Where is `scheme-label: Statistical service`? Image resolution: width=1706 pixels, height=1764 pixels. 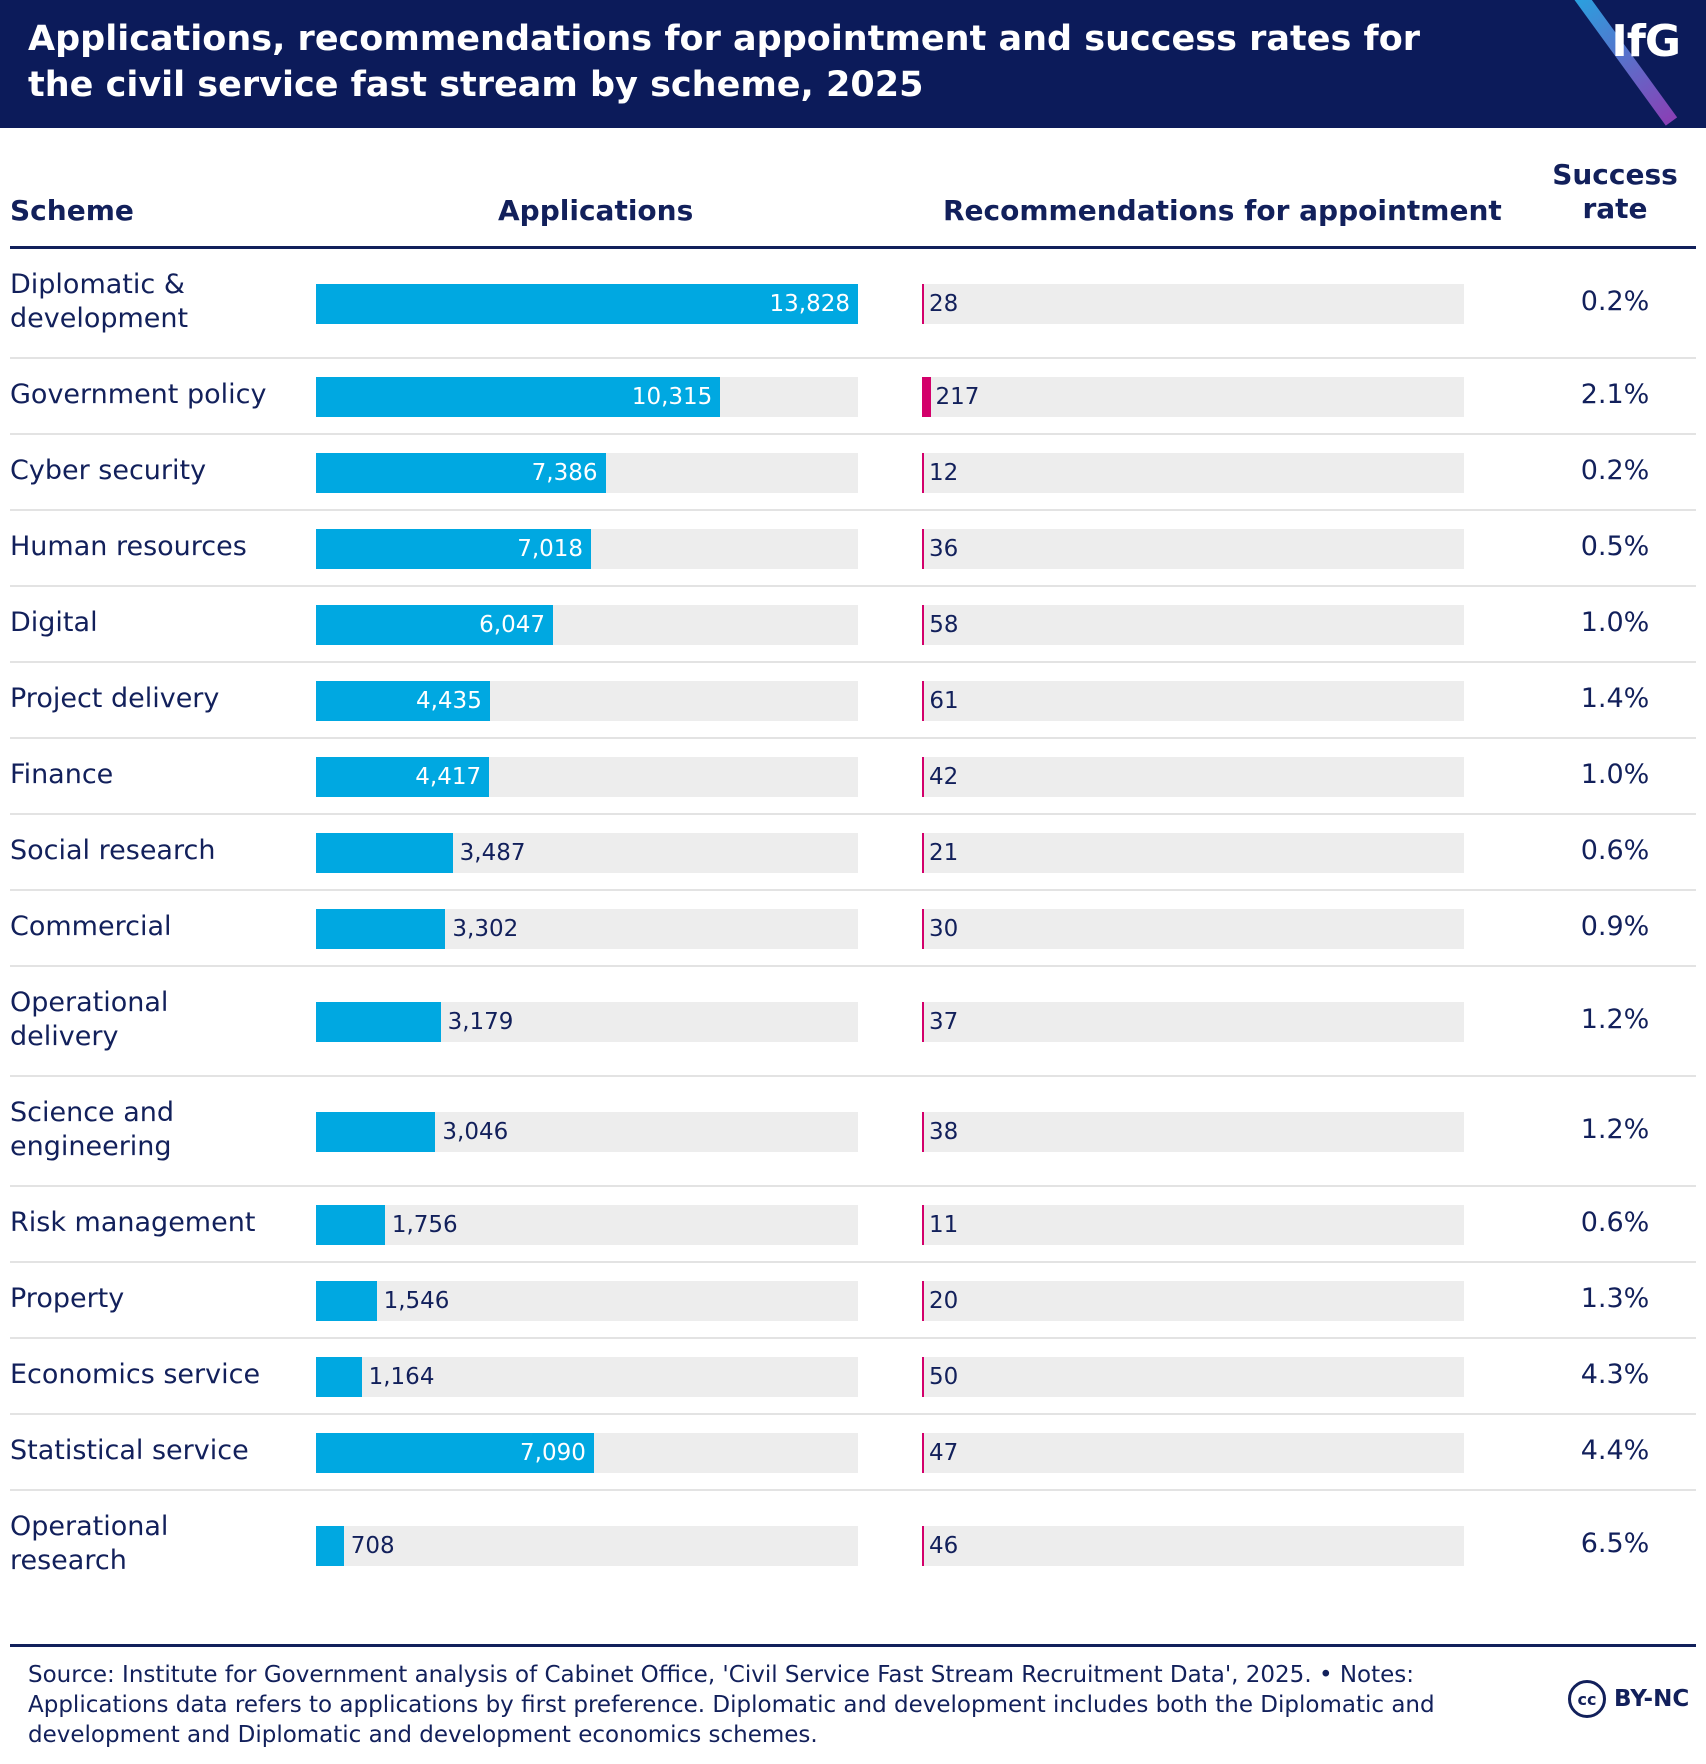 scheme-label: Statistical service is located at coordinates (129, 1450).